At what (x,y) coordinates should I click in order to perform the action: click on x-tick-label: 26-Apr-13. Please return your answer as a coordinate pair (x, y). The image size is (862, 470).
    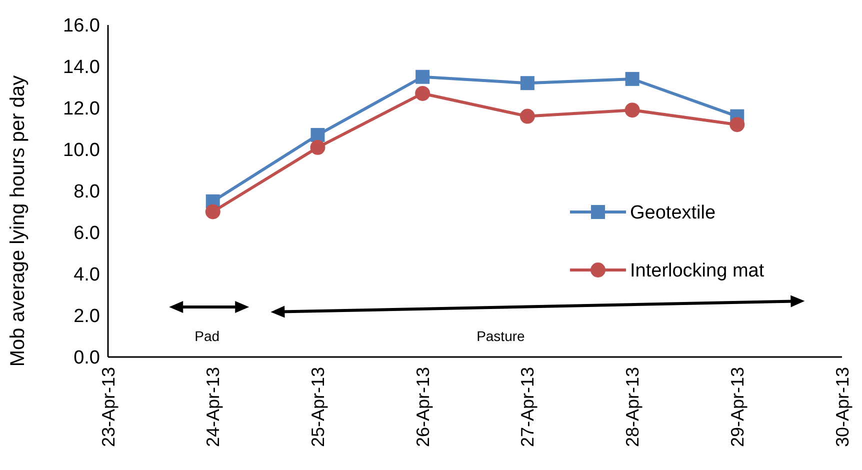
    Looking at the image, I should click on (422, 407).